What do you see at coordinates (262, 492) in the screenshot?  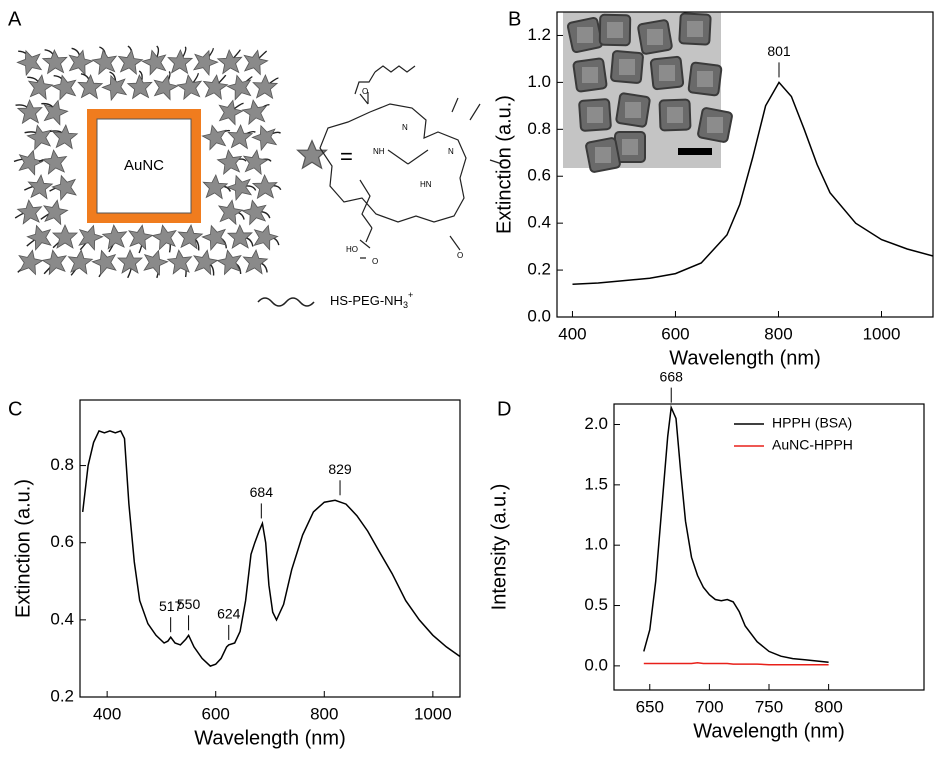 I see `annotation: 684` at bounding box center [262, 492].